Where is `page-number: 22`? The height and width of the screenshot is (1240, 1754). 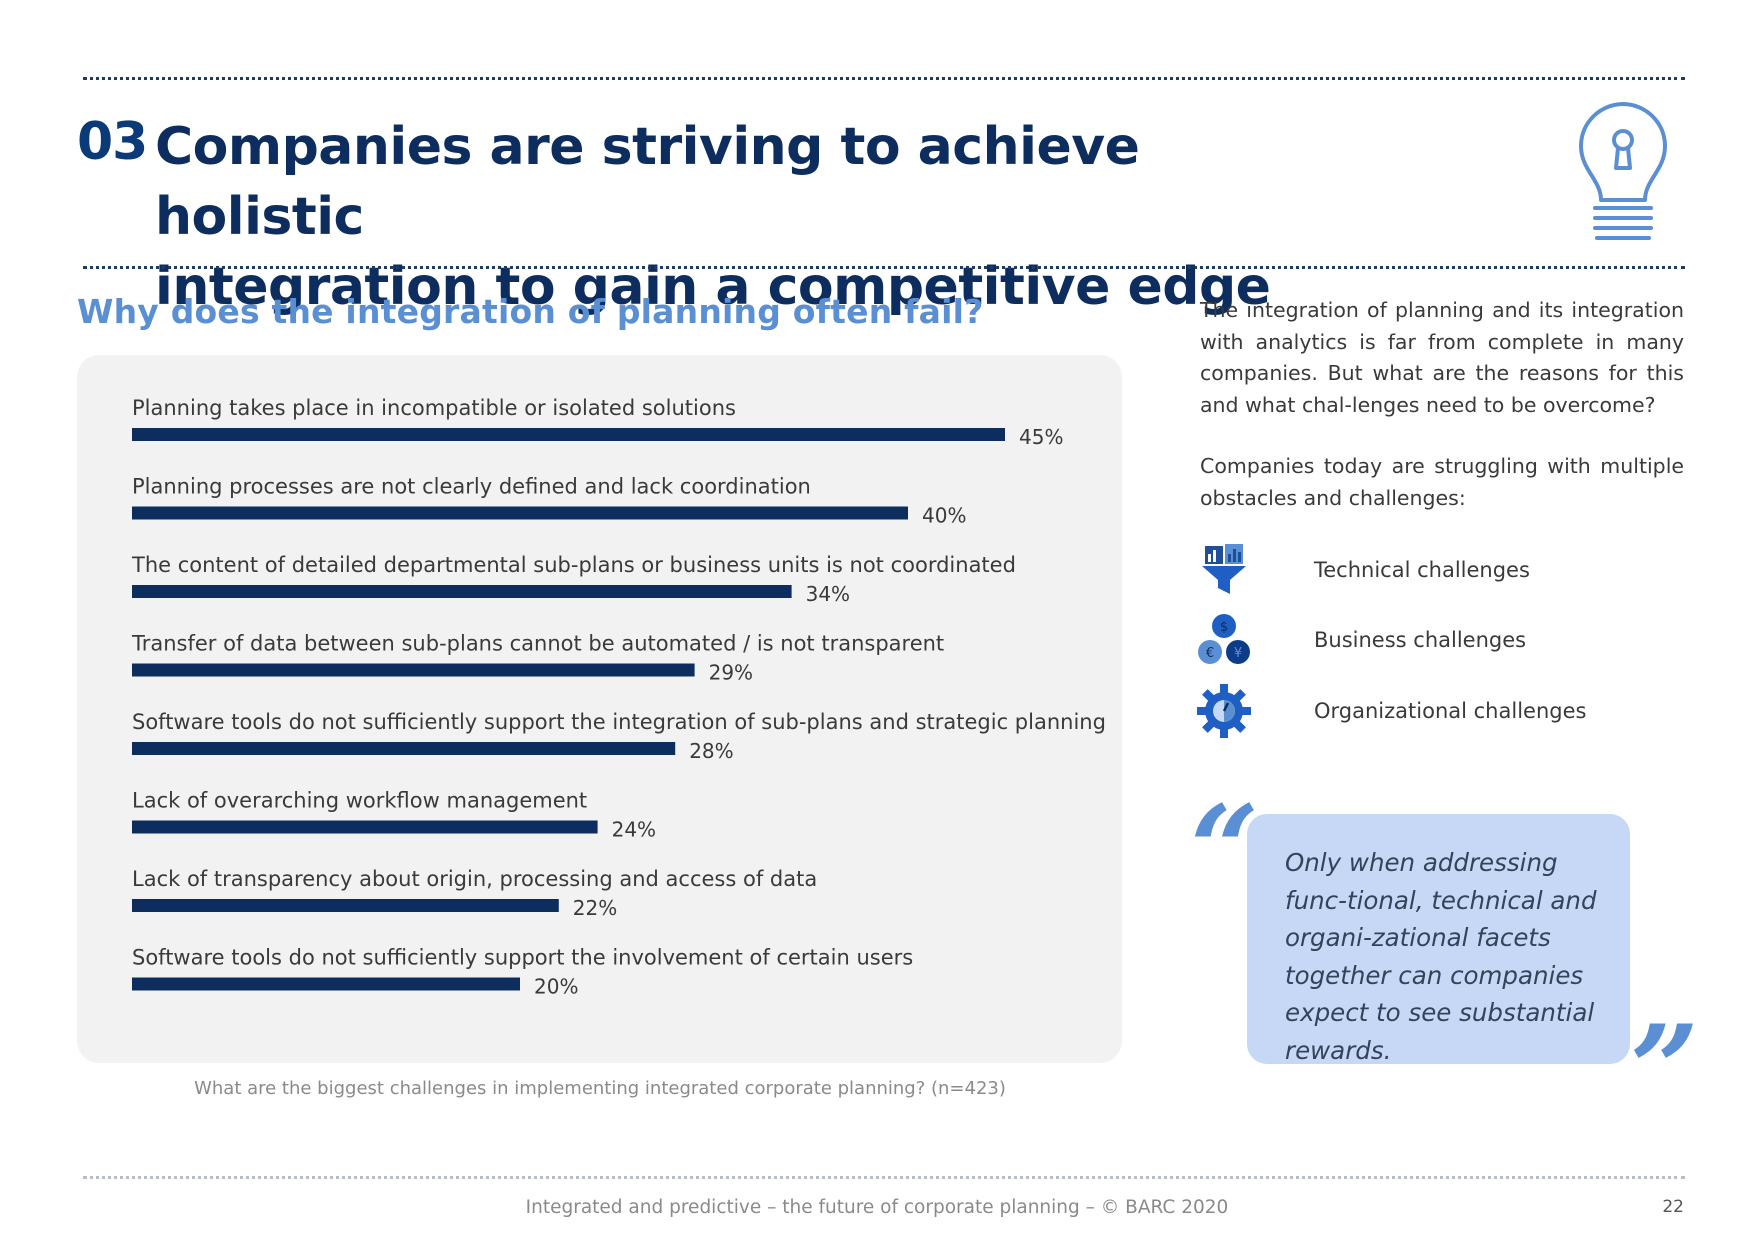
page-number: 22 is located at coordinates (1673, 1207).